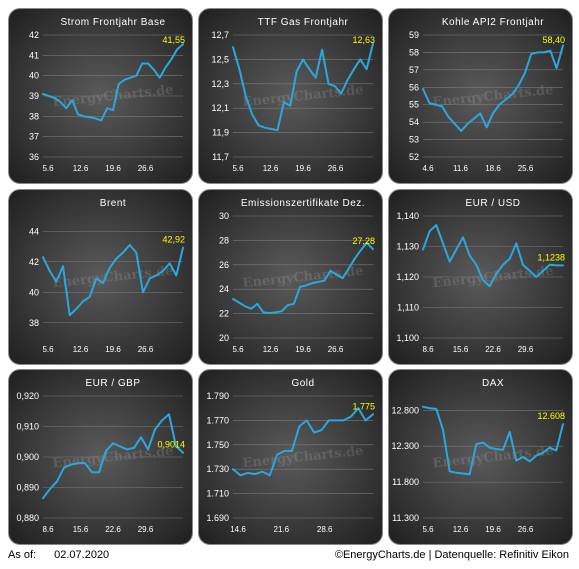  I want to click on chart-title: Brent, so click(113, 203).